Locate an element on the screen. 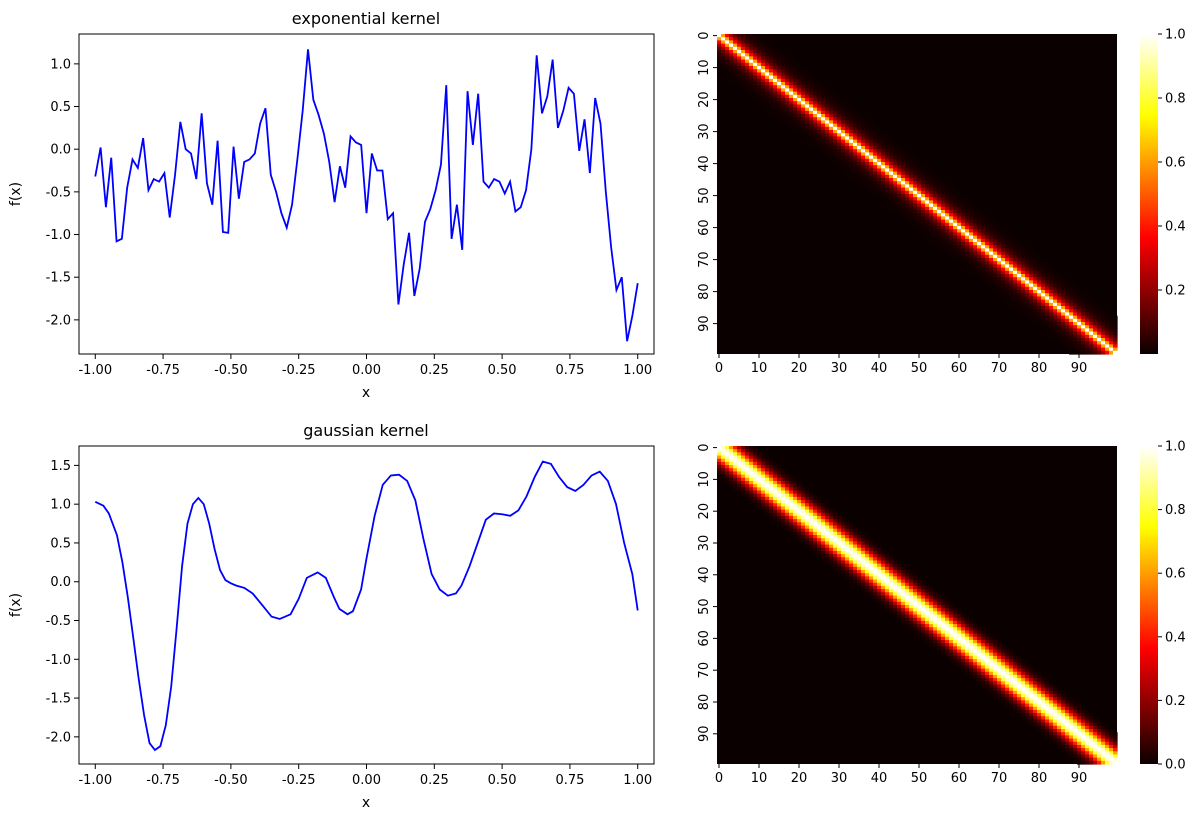 This screenshot has width=1200, height=820. y-tick-label: 30 is located at coordinates (704, 543).